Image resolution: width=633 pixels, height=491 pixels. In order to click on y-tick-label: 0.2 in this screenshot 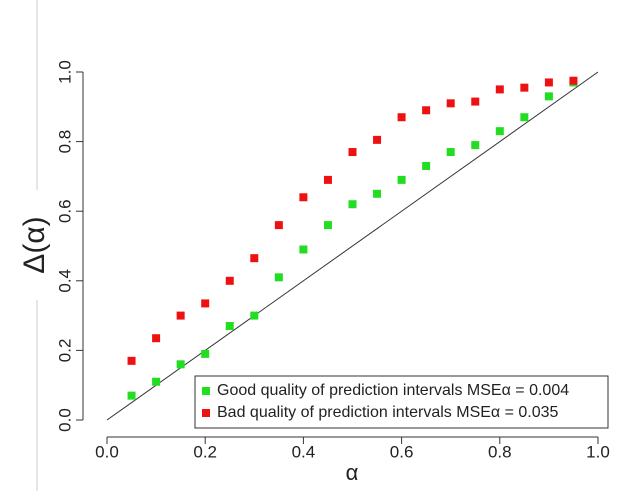, I will do `click(64, 351)`.